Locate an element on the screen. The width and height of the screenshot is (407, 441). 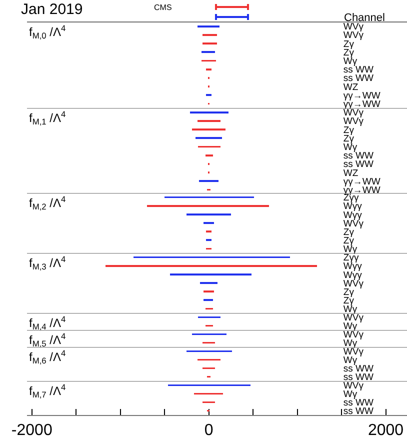
y-axis-title: Channel is located at coordinates (364, 18).